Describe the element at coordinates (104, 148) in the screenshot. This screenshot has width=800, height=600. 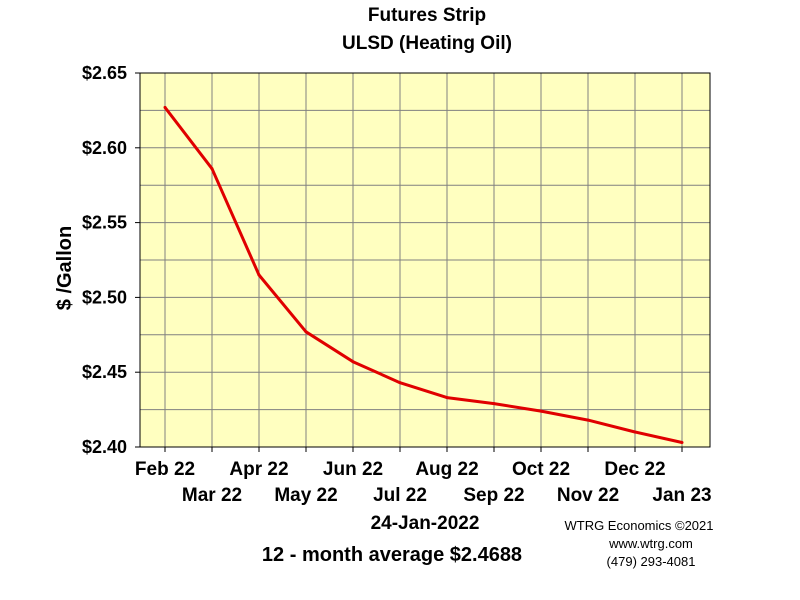
I see `y-tick-label: $2.60` at that location.